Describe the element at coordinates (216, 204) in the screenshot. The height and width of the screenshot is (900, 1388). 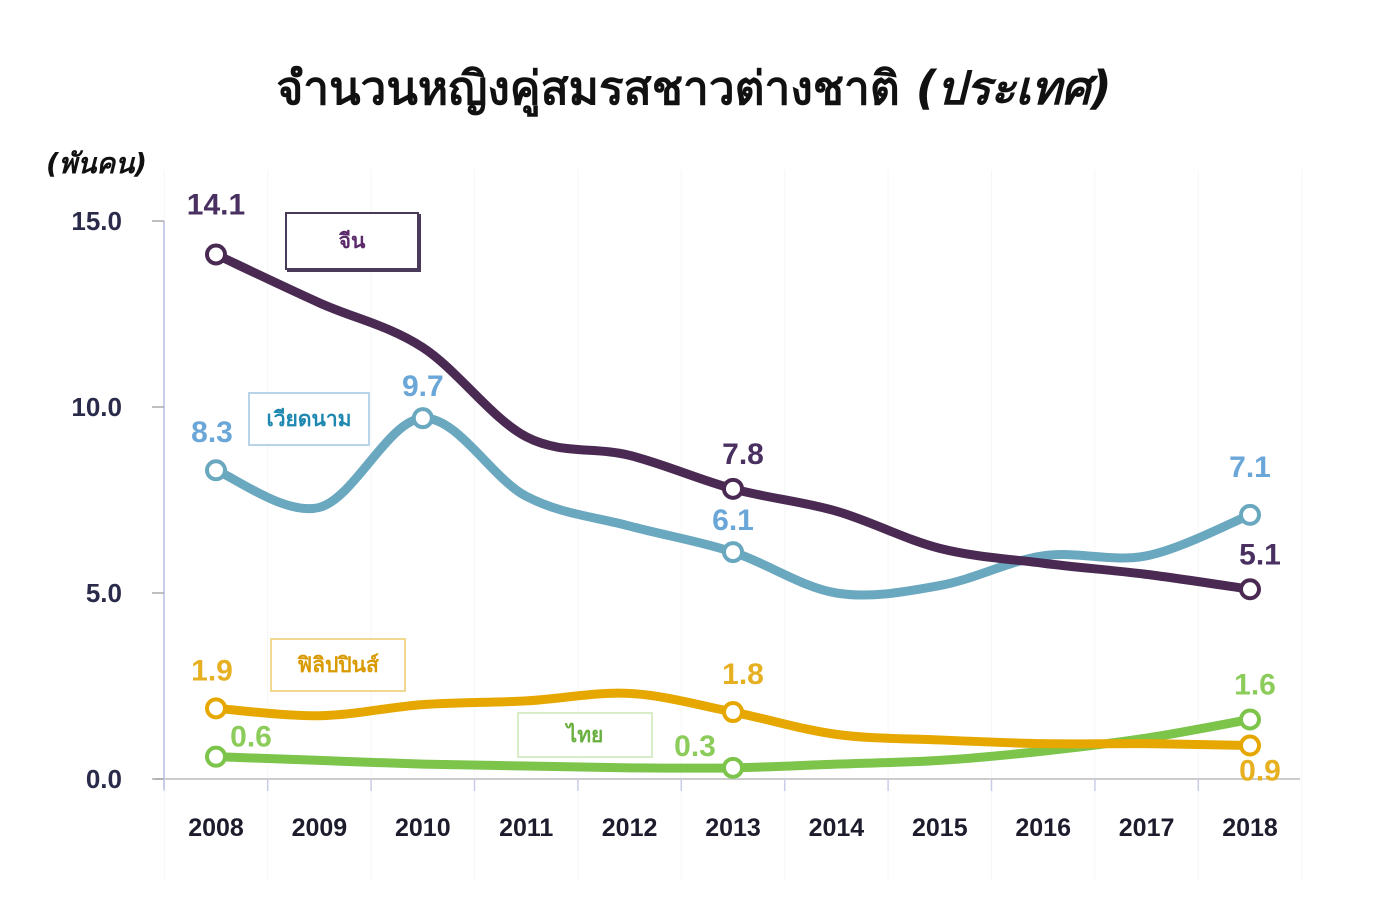
I see `data-label: 14.1` at that location.